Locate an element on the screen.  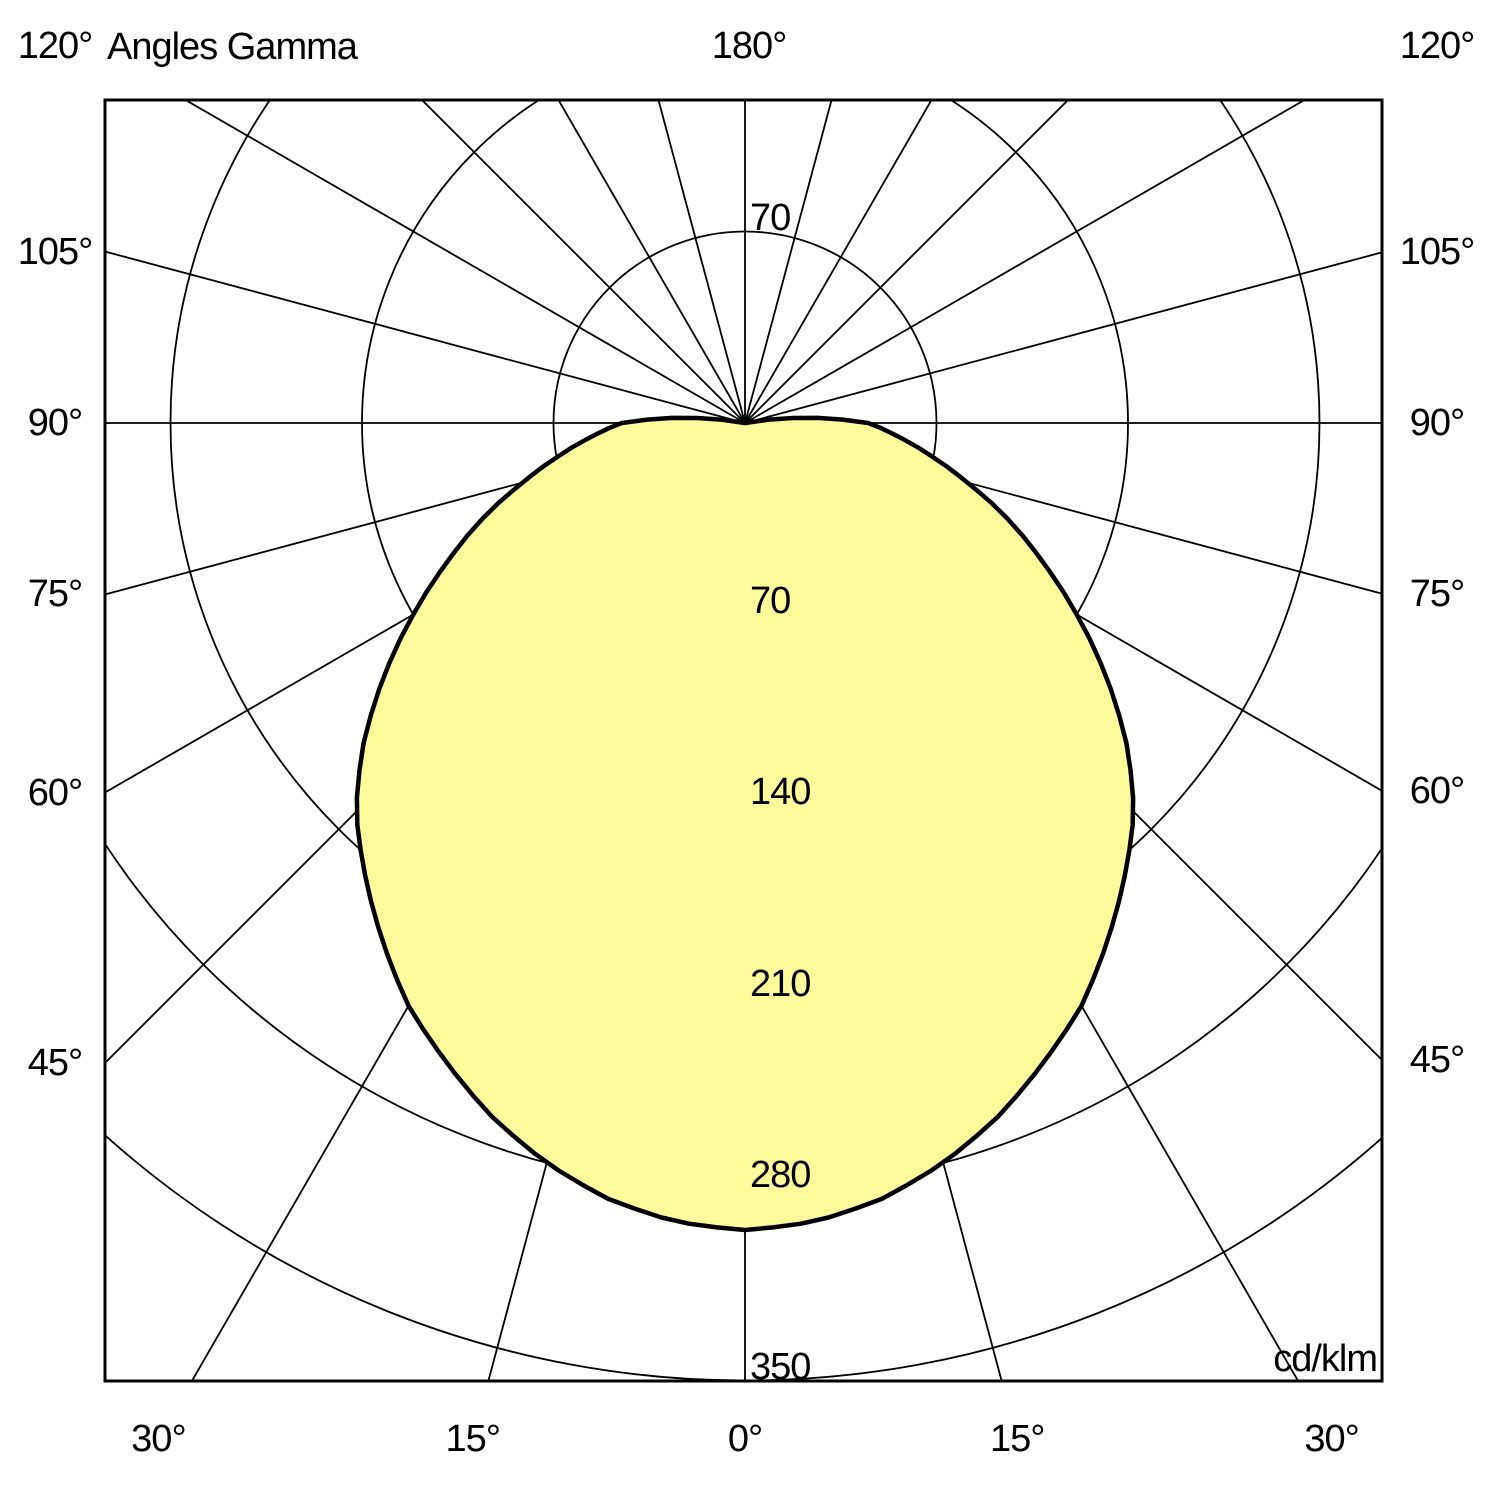
ring-value-label-70: 70 is located at coordinates (770, 600).